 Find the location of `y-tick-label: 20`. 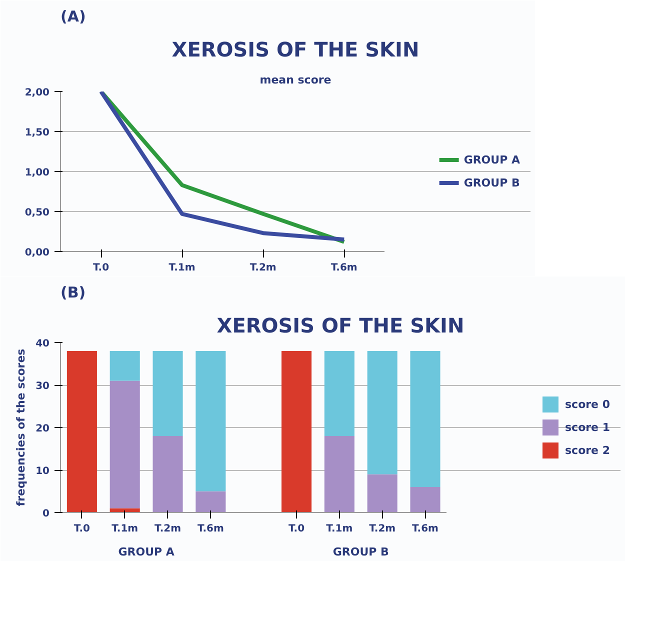

y-tick-label: 20 is located at coordinates (43, 429).